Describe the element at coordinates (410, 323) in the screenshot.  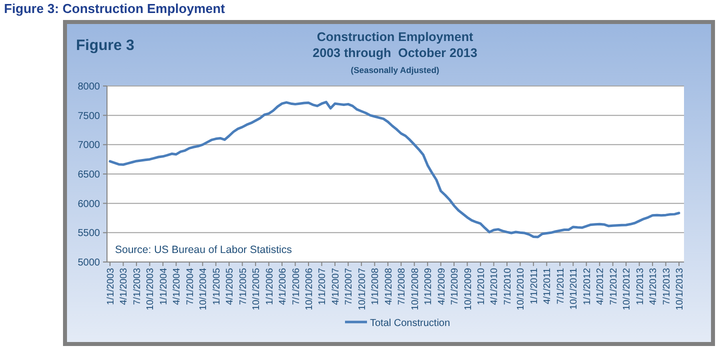
I see `legend-label: Total Construction` at that location.